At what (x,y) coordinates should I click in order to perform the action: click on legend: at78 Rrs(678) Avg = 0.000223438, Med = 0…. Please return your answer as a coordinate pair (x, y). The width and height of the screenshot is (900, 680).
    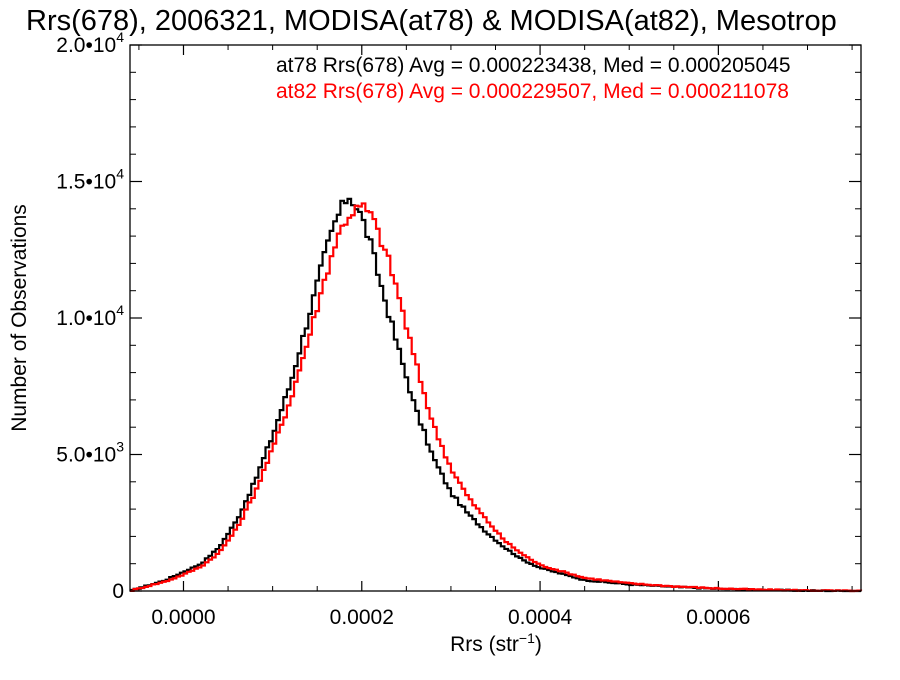
    Looking at the image, I should click on (533, 78).